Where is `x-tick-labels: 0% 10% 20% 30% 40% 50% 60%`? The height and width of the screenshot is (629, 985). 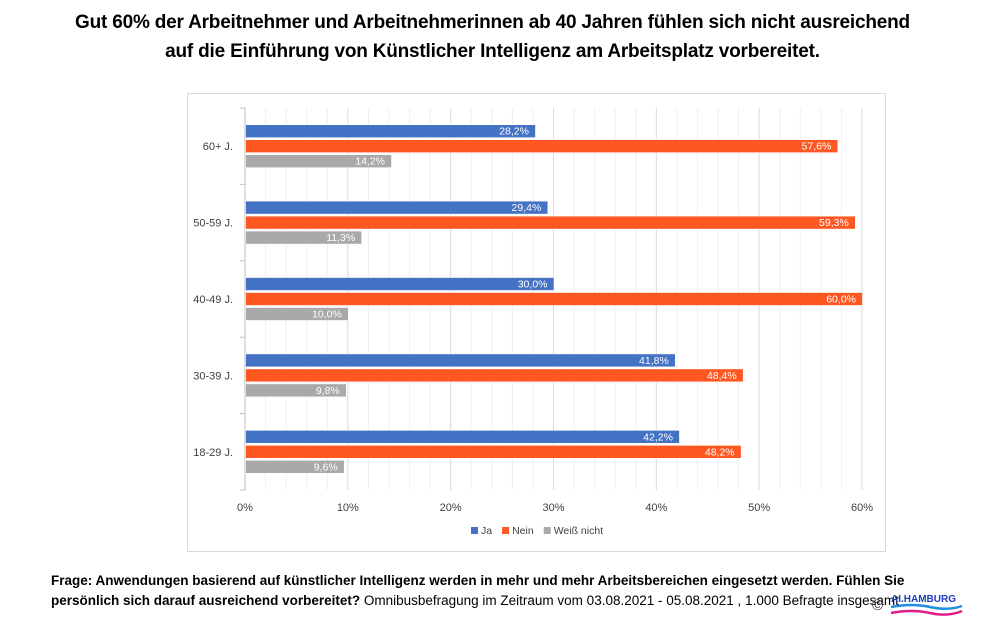 x-tick-labels: 0% 10% 20% 30% 40% 50% 60% is located at coordinates (555, 508).